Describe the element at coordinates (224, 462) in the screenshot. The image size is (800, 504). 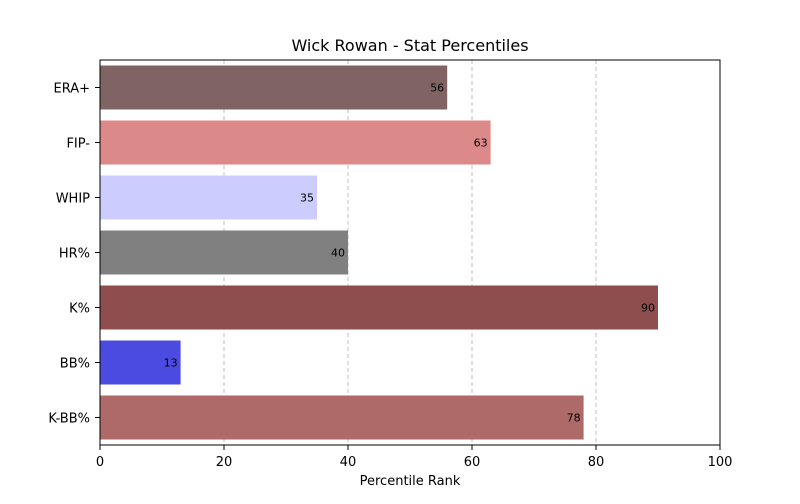
I see `x-tick-label: 20` at that location.